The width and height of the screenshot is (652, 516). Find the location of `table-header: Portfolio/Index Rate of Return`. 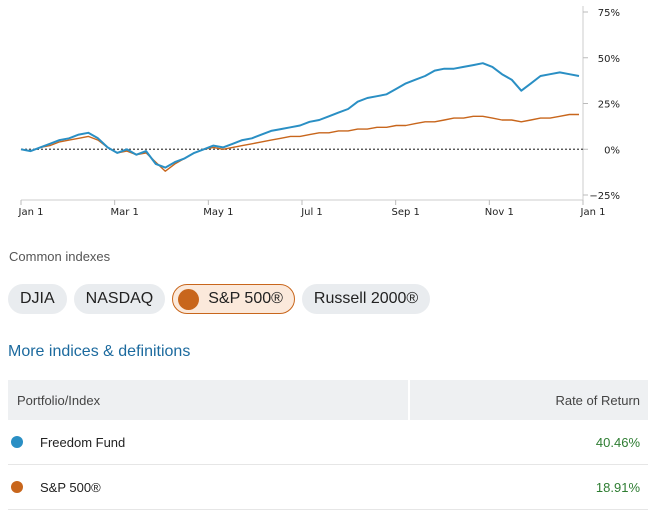

table-header: Portfolio/Index Rate of Return is located at coordinates (328, 400).